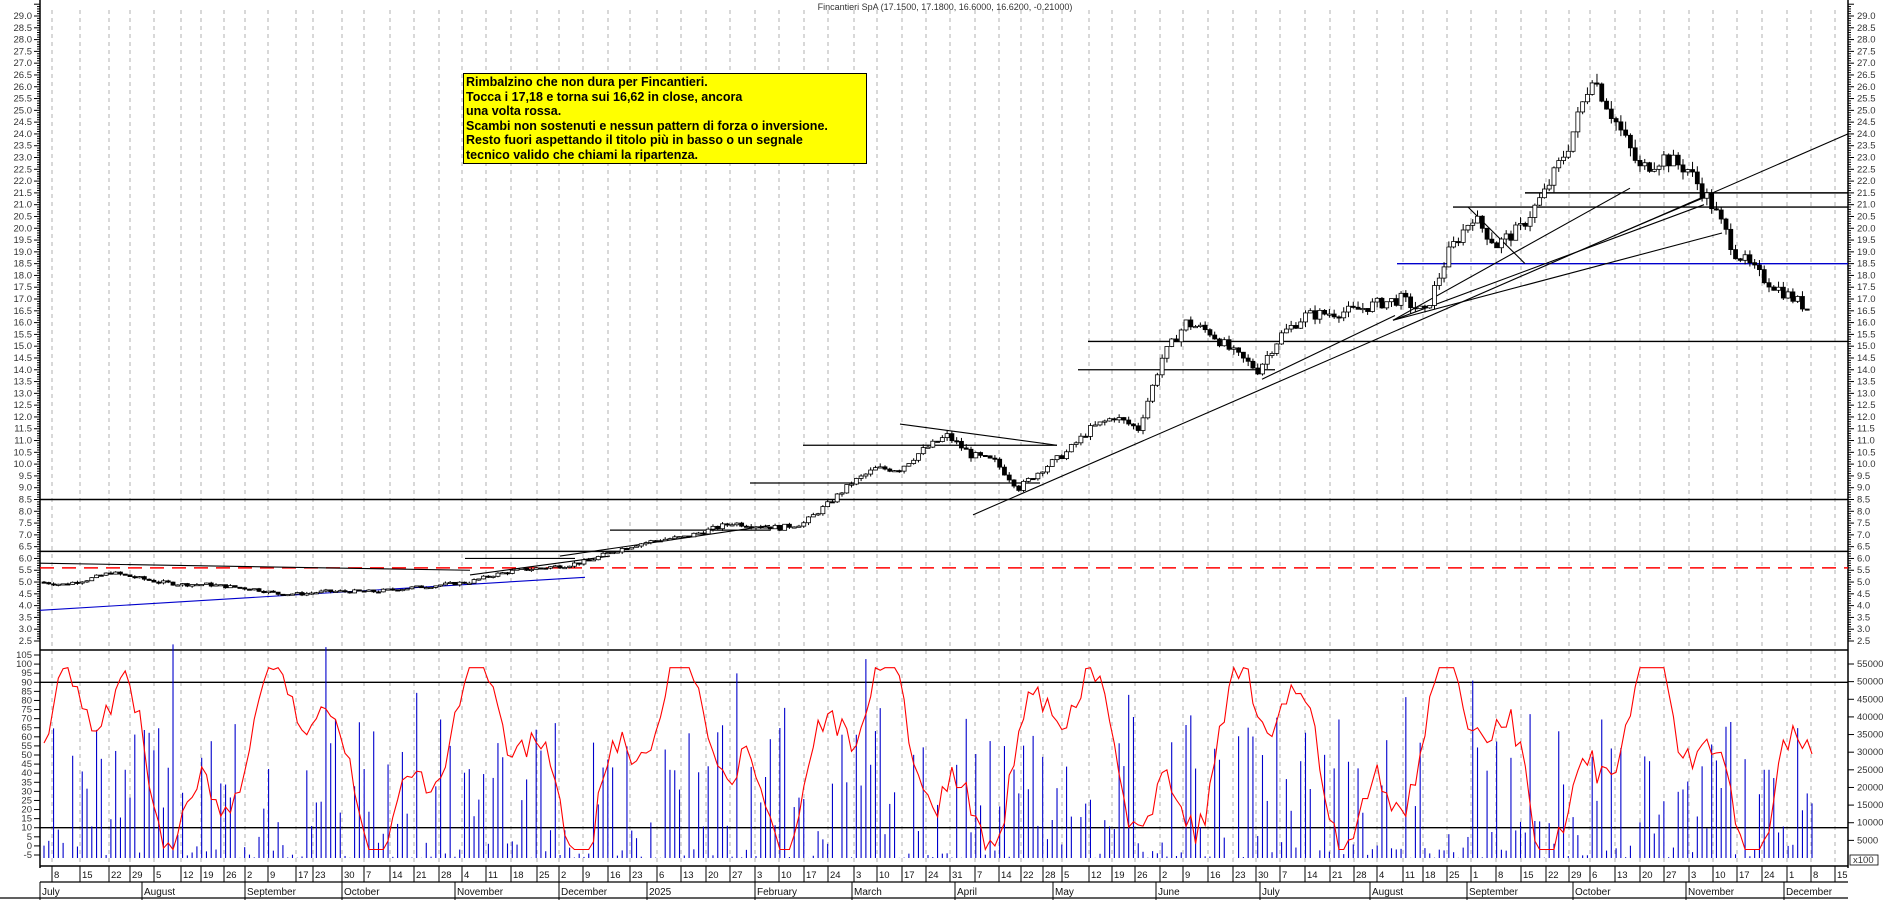 Image resolution: width=1890 pixels, height=907 pixels. Describe the element at coordinates (967, 892) in the screenshot. I see `svg-text: April` at that location.